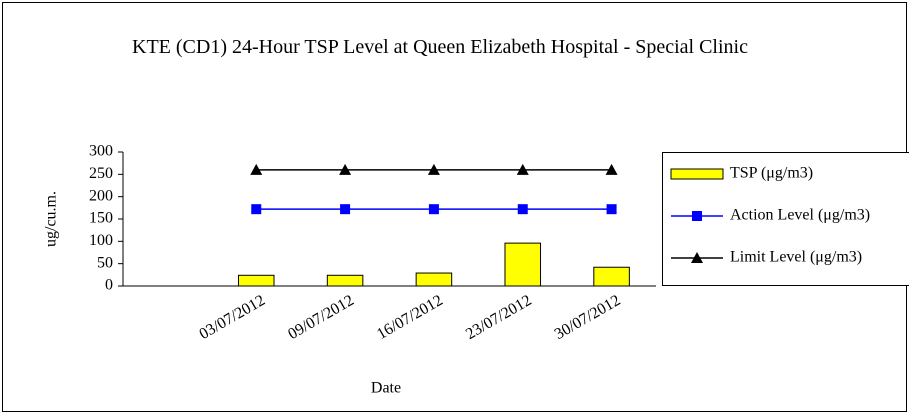 The width and height of the screenshot is (909, 415). What do you see at coordinates (101, 195) in the screenshot?
I see `y-tick-label: 200` at bounding box center [101, 195].